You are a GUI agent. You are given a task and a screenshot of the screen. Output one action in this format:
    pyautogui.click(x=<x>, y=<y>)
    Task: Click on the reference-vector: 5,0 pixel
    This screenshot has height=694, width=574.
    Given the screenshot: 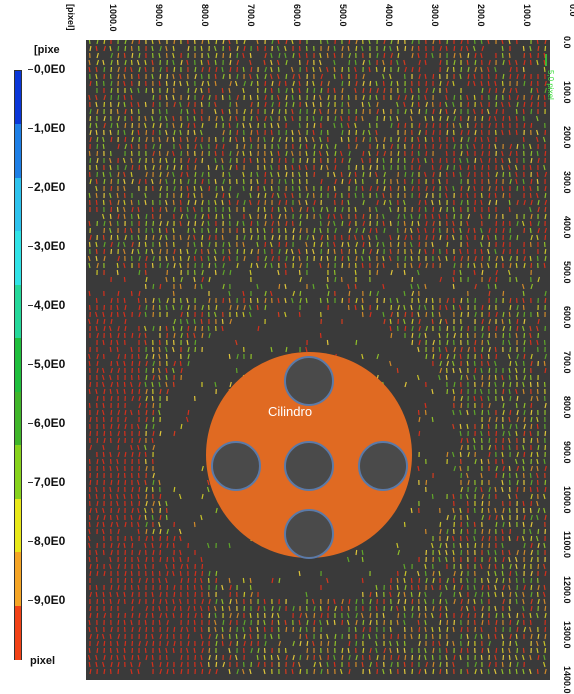 What is the action you would take?
    pyautogui.click(x=546, y=77)
    